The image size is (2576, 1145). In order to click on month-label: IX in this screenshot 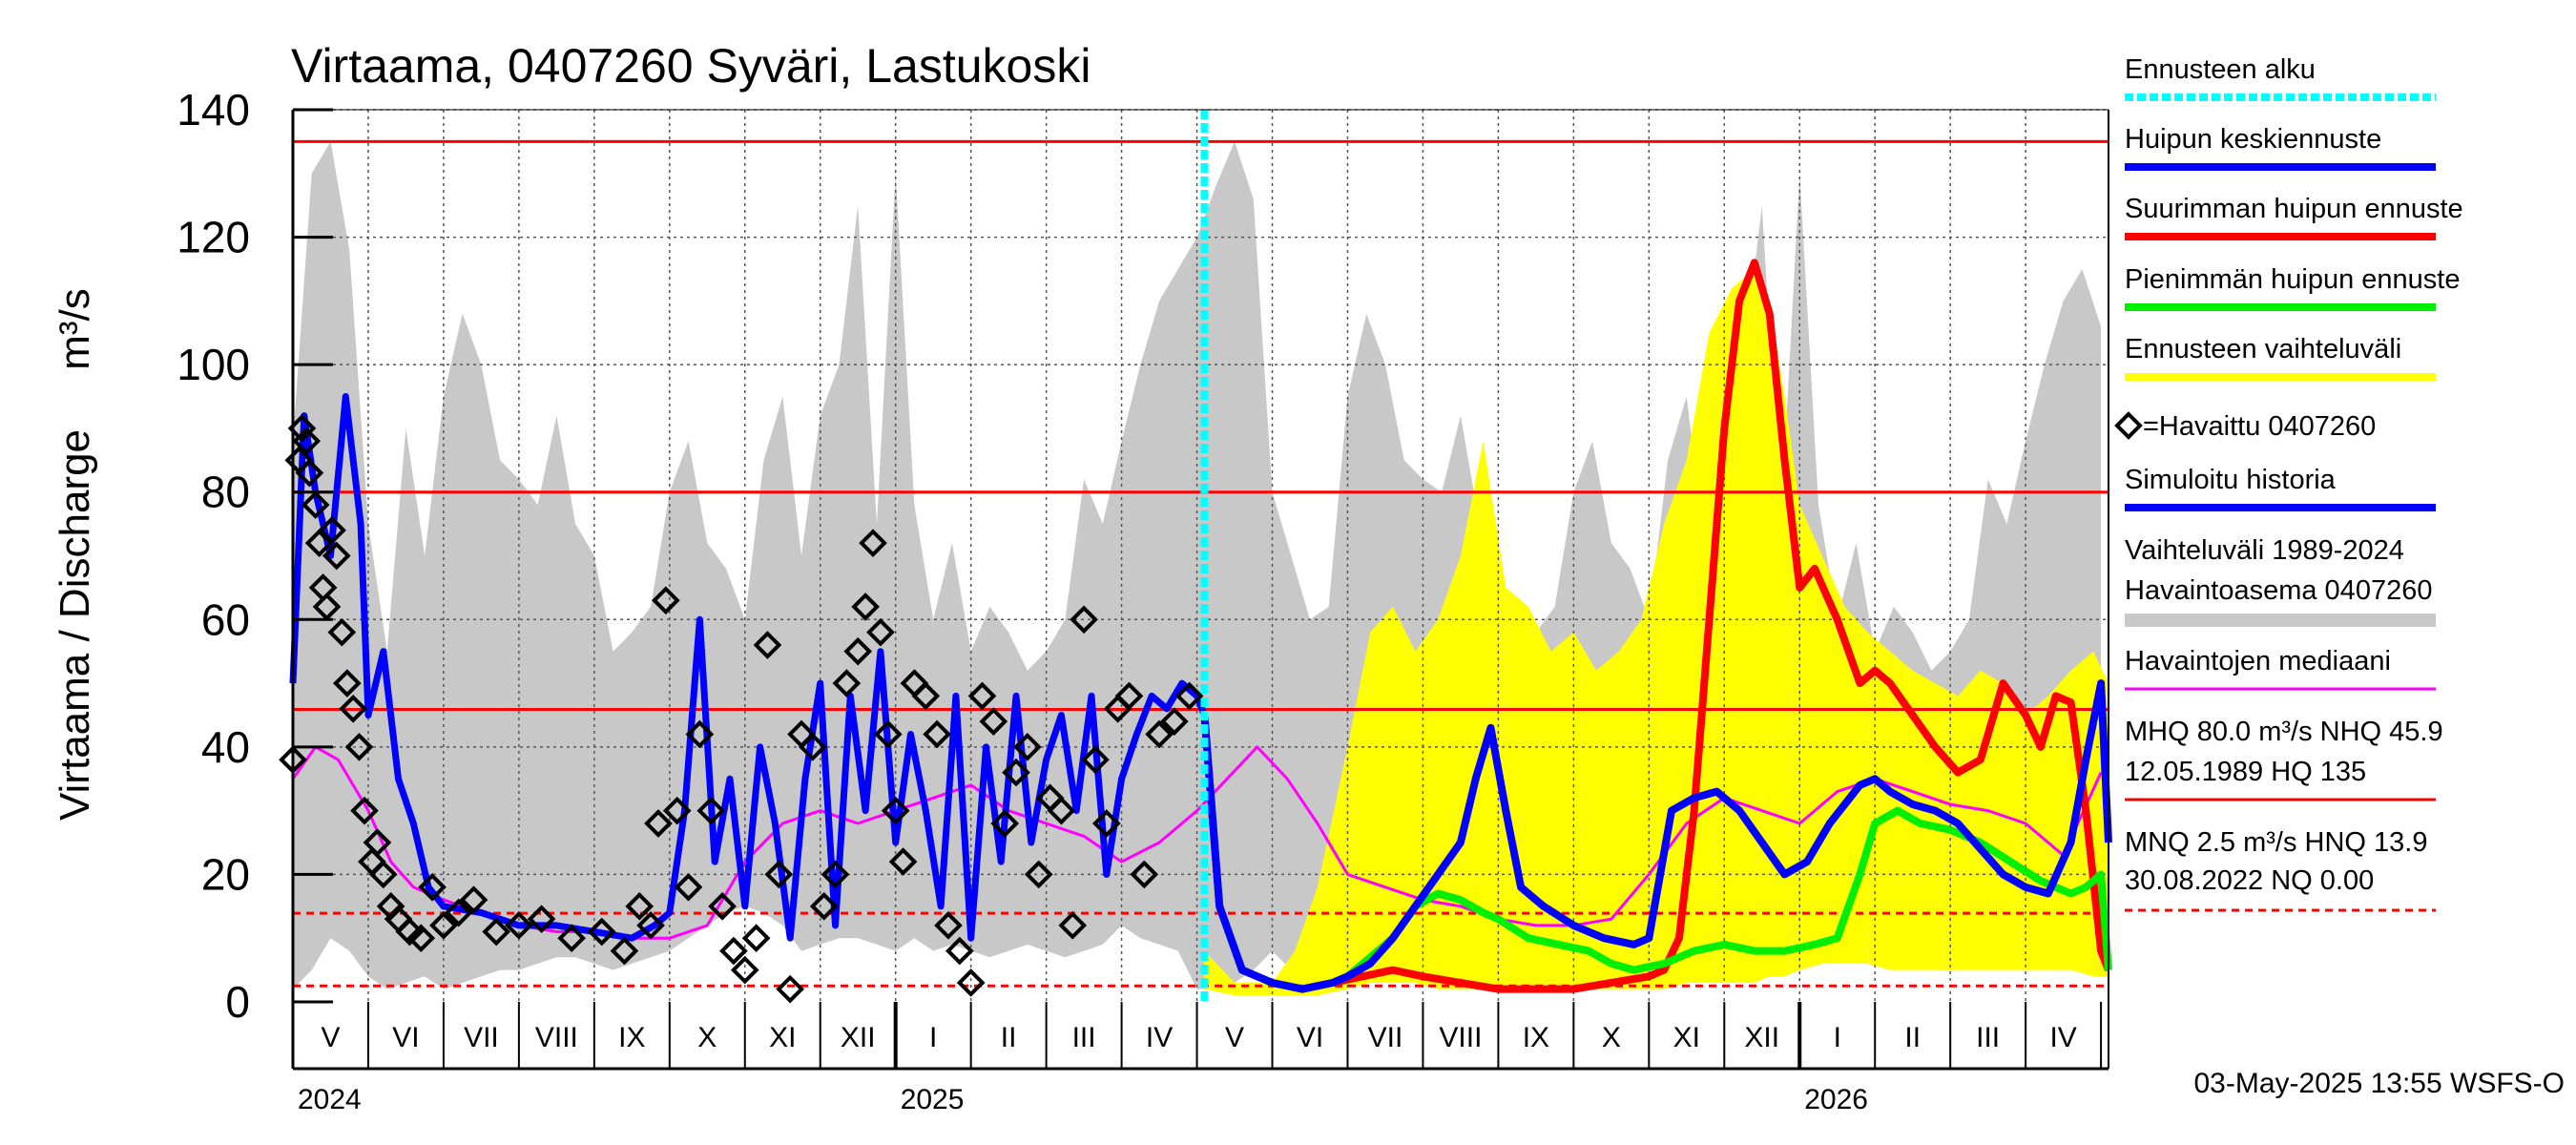, I will do `click(1536, 1038)`.